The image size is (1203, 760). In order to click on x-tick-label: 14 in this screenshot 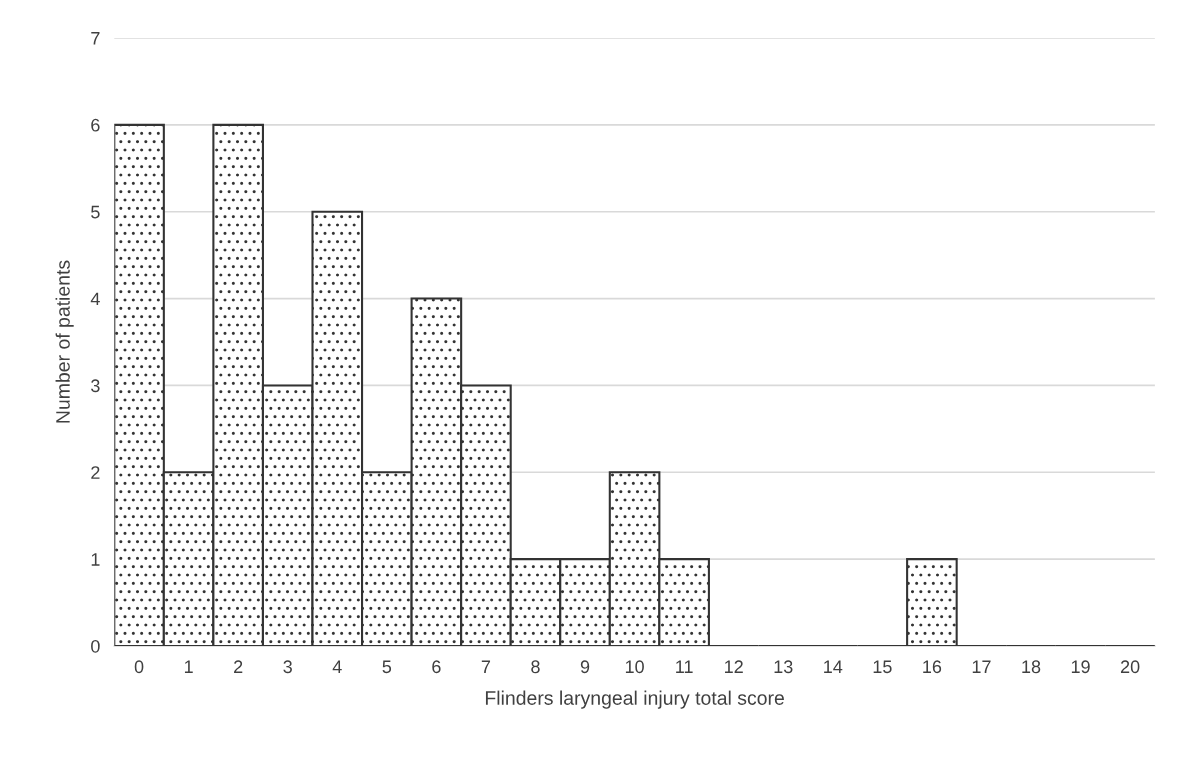, I will do `click(833, 666)`.